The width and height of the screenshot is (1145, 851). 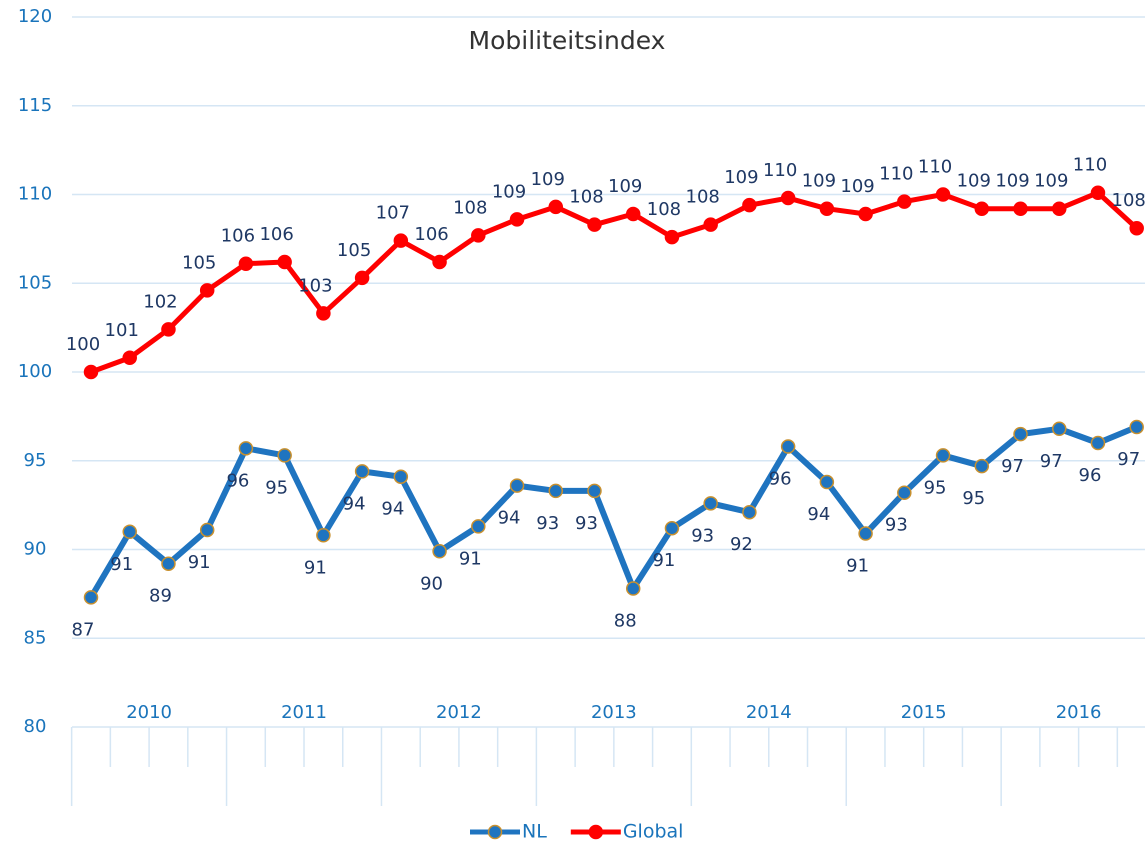 I want to click on y-tick-label: 80, so click(x=35, y=726).